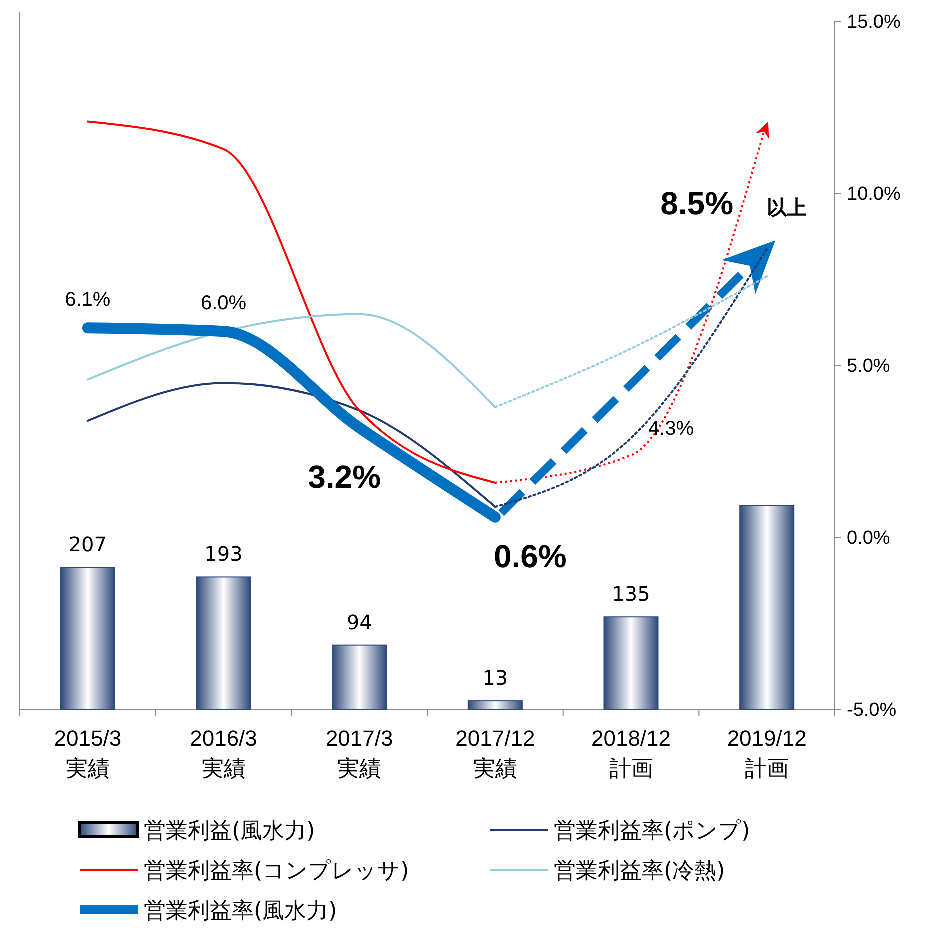 Image resolution: width=940 pixels, height=933 pixels. What do you see at coordinates (697, 204) in the screenshot?
I see `annotation: 8.5%` at bounding box center [697, 204].